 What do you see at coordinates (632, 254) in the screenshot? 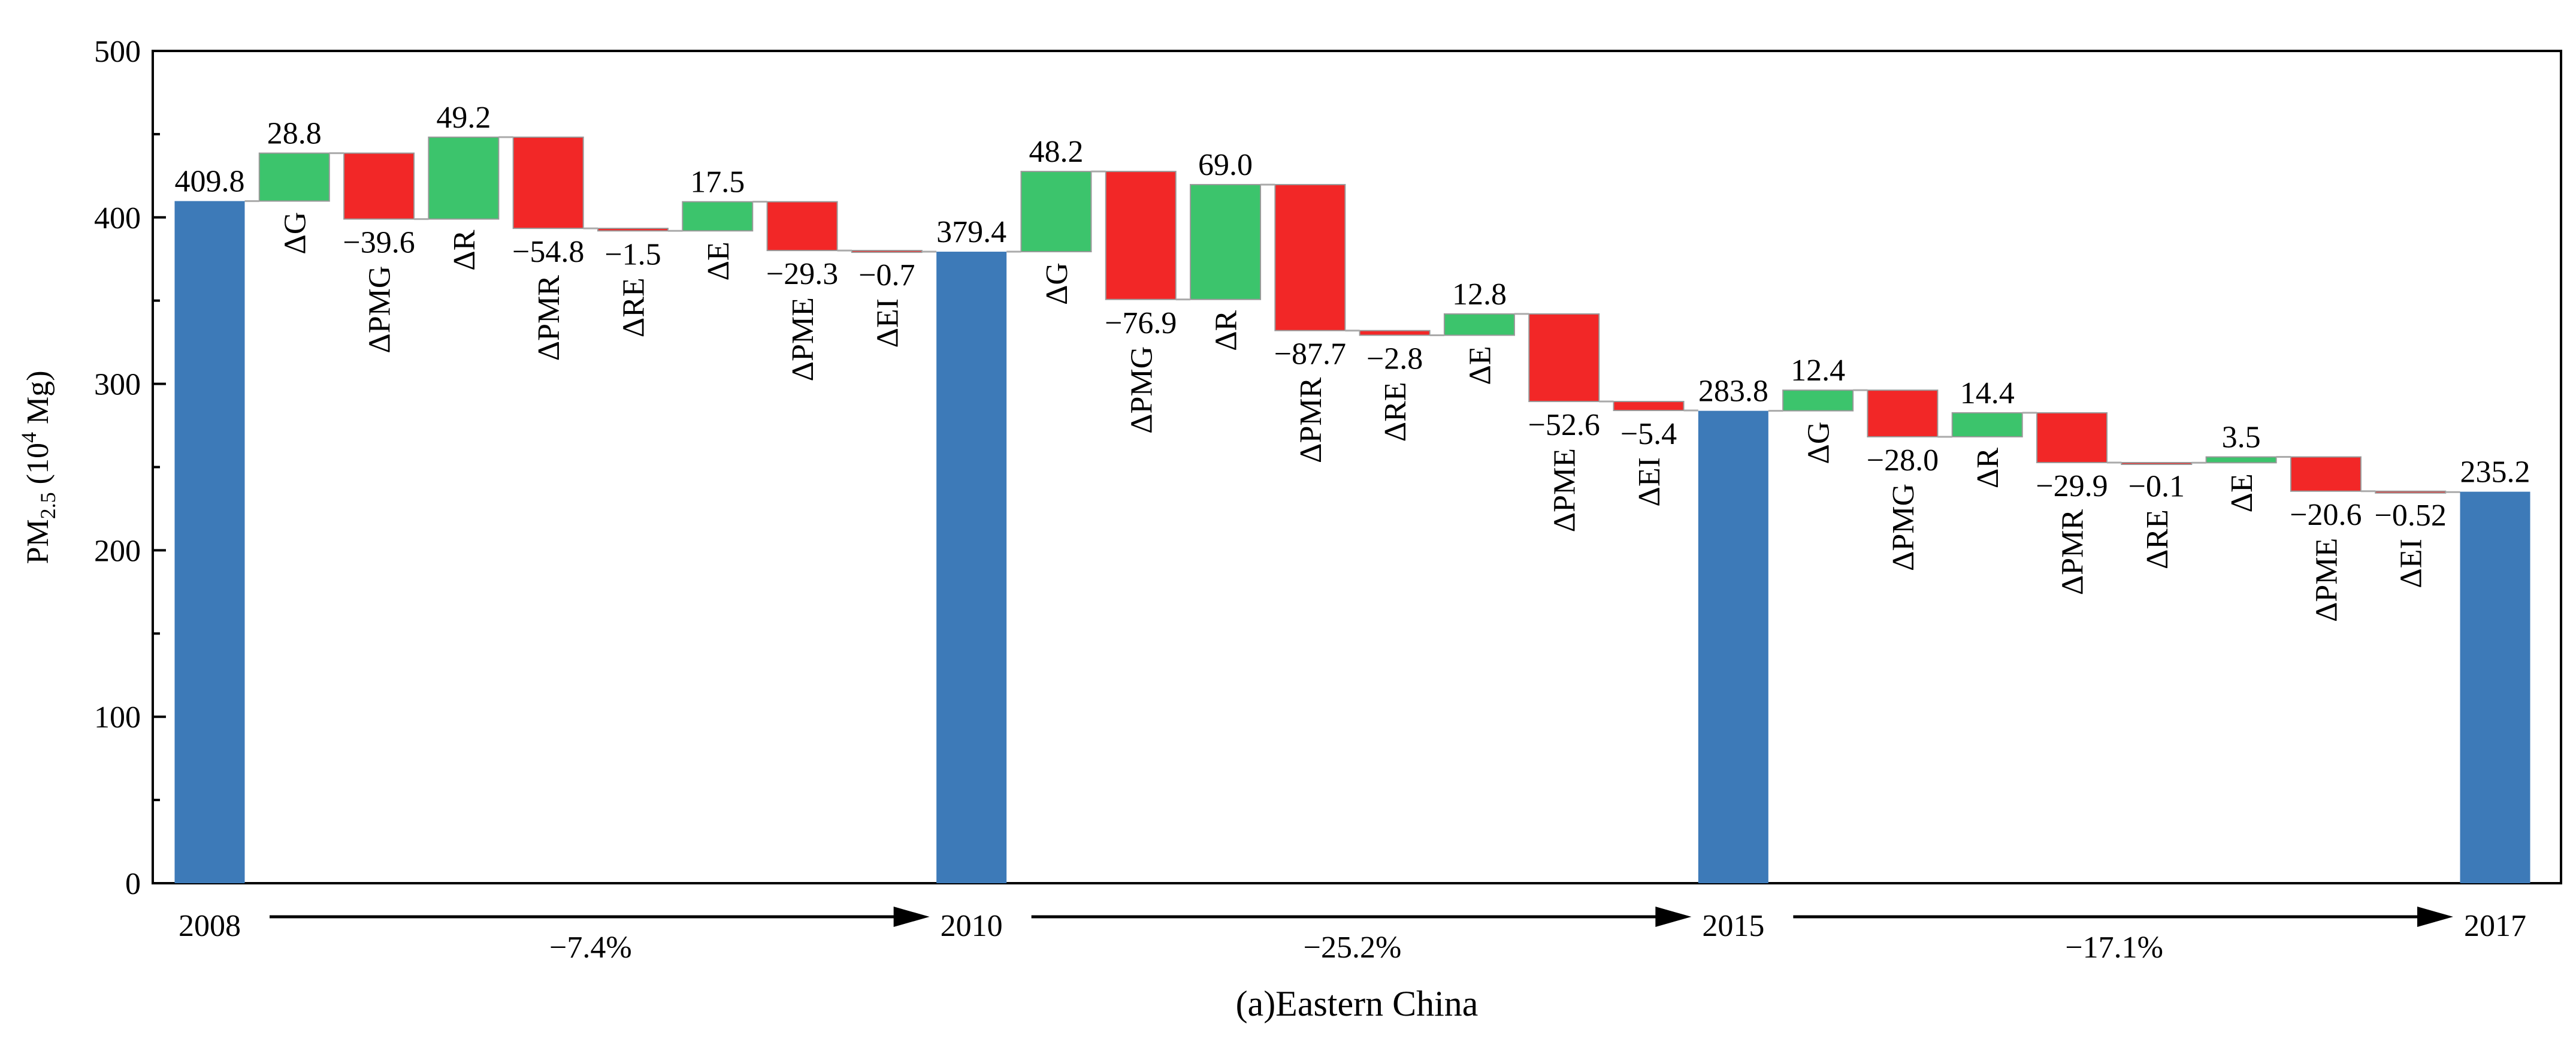
I see `decrease-value-label: −1.5` at bounding box center [632, 254].